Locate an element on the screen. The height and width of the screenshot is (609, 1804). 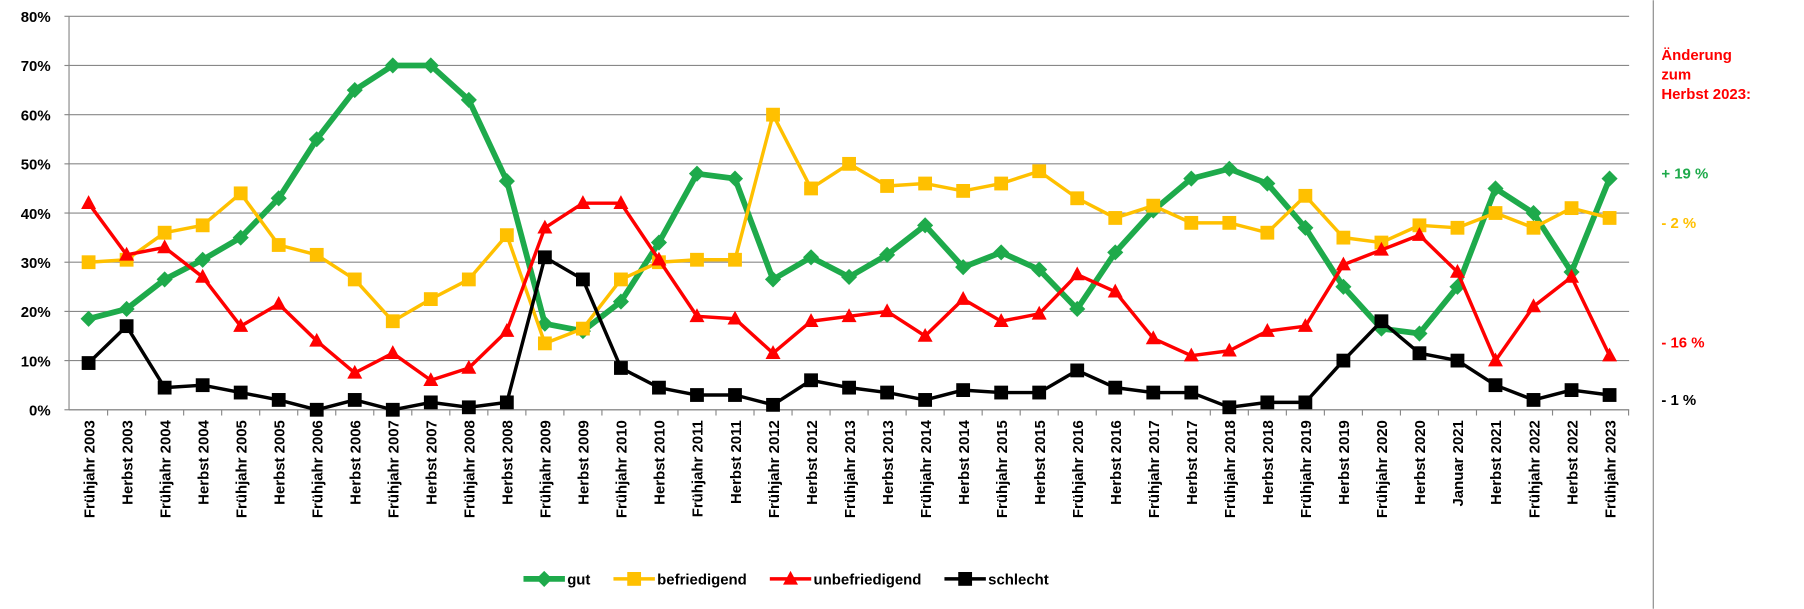
x-tick-label: Herbst 2003 is located at coordinates (127, 462).